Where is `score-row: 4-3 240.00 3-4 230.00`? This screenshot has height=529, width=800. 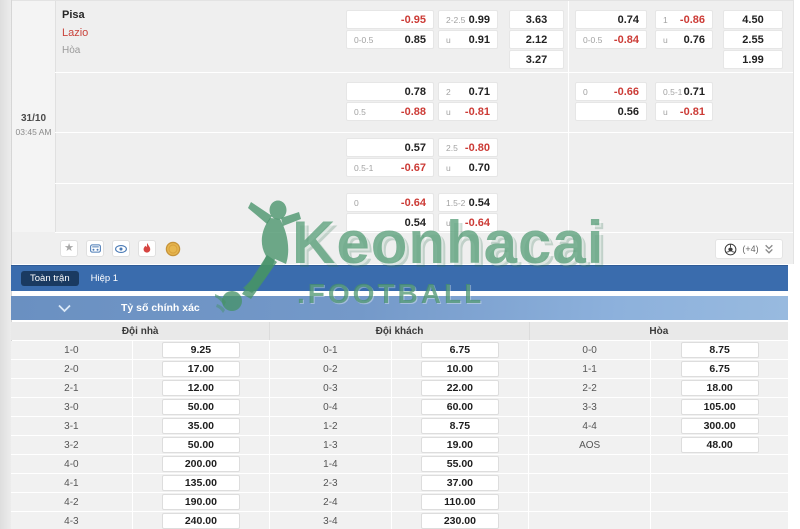 score-row: 4-3 240.00 3-4 230.00 is located at coordinates (399, 520).